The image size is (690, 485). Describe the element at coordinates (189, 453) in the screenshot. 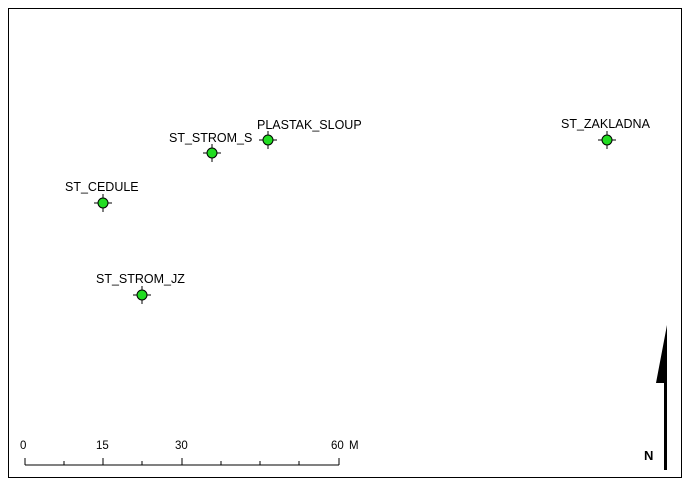

I see `scale-bar: 0 15 30 60 M` at that location.